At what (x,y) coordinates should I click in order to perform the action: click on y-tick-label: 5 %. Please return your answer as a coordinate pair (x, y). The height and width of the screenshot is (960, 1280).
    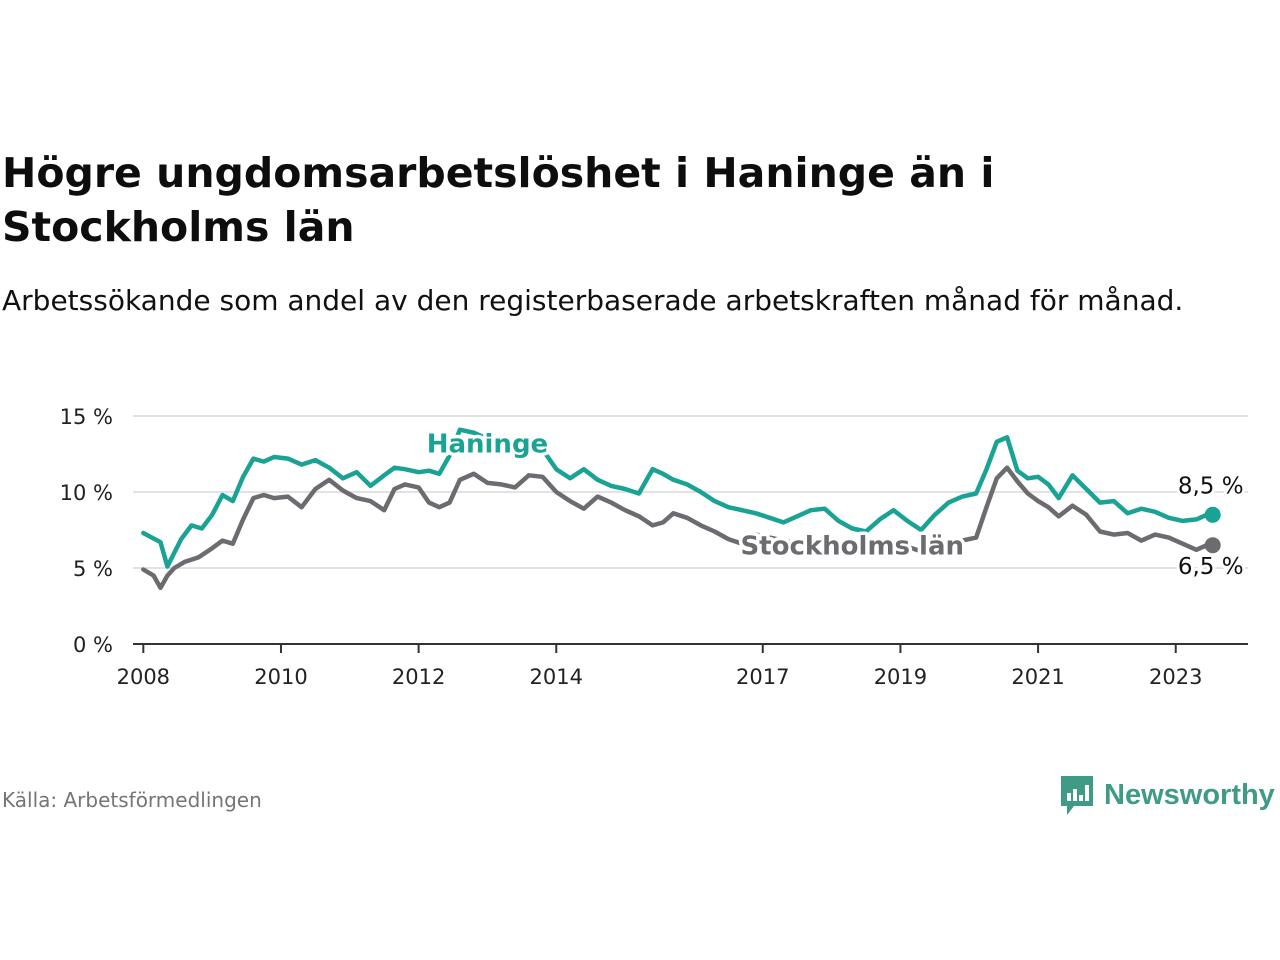
    Looking at the image, I should click on (93, 569).